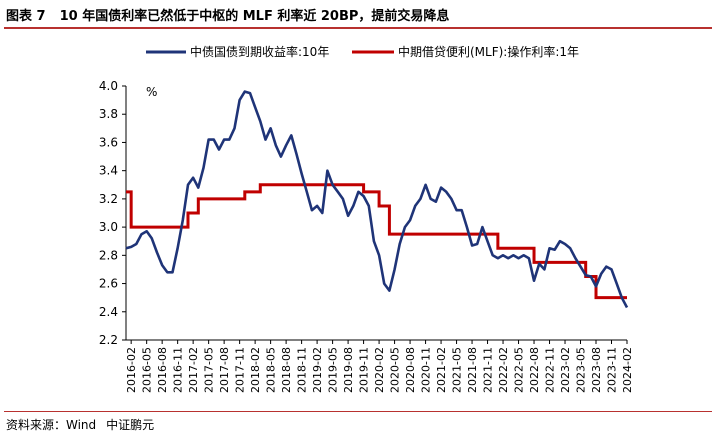 Image resolution: width=716 pixels, height=440 pixels. I want to click on source-note: 资料来源：Wind 中证鹏元, so click(85, 424).